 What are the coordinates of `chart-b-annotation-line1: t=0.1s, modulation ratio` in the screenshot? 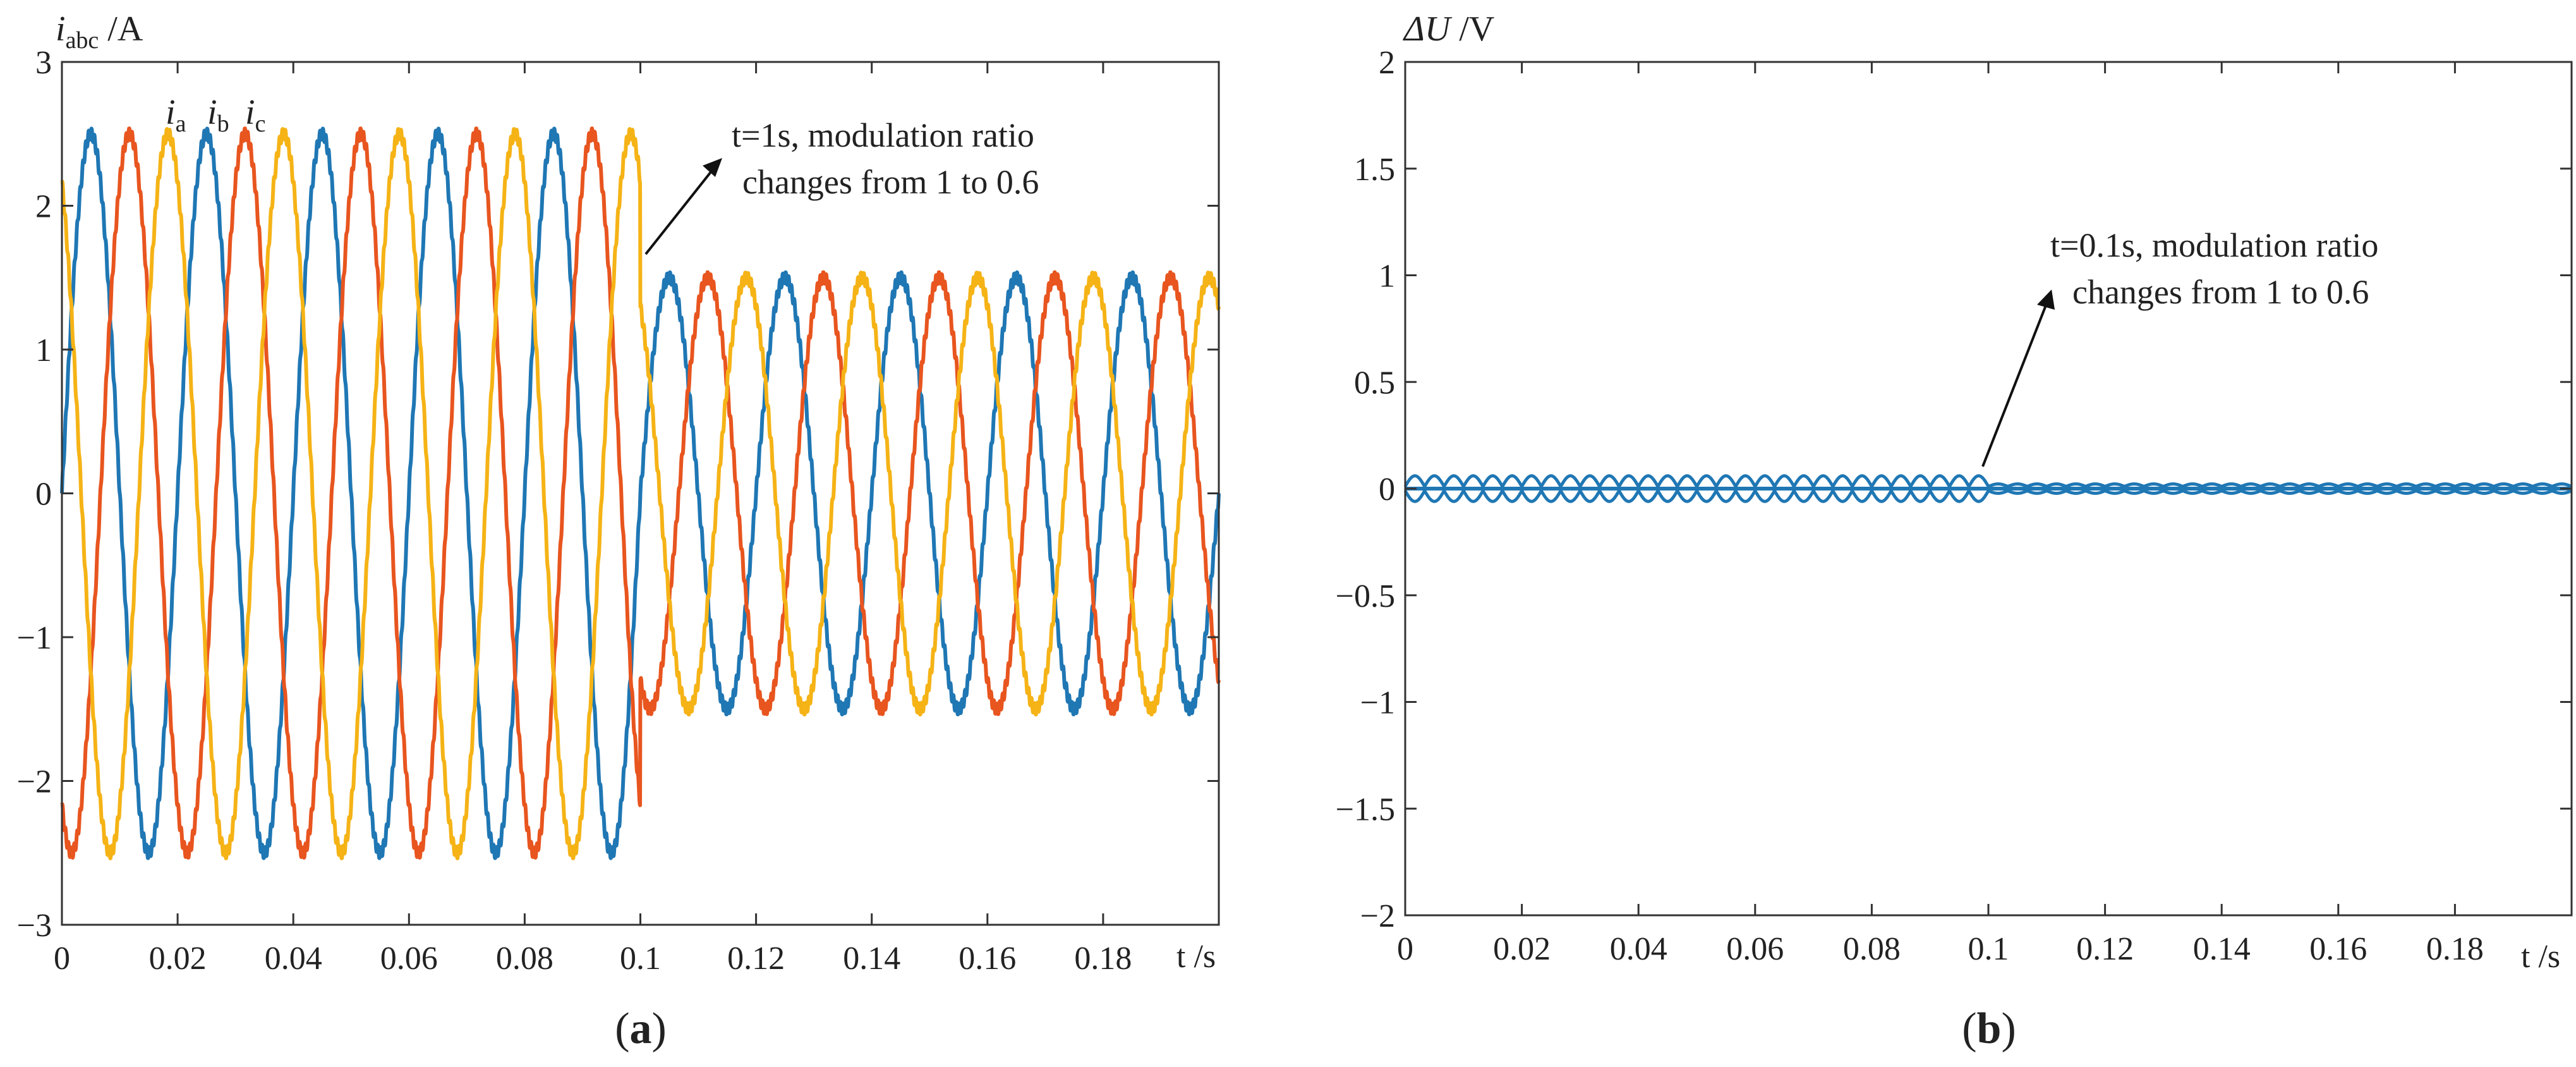 It's located at (2214, 245).